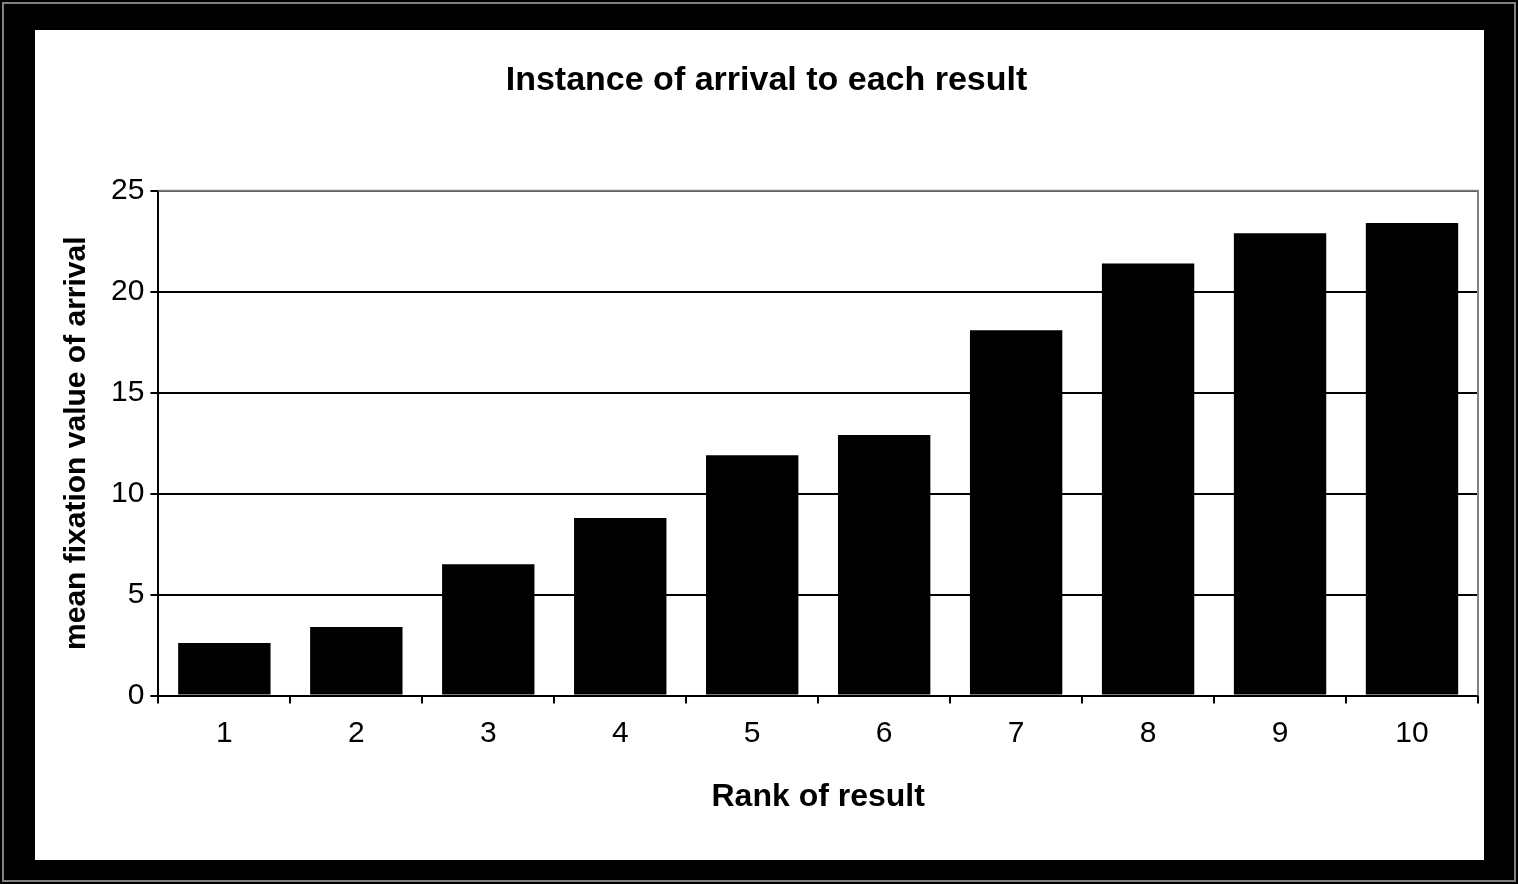 This screenshot has height=884, width=1518. What do you see at coordinates (1016, 731) in the screenshot?
I see `x-tick-label: 7` at bounding box center [1016, 731].